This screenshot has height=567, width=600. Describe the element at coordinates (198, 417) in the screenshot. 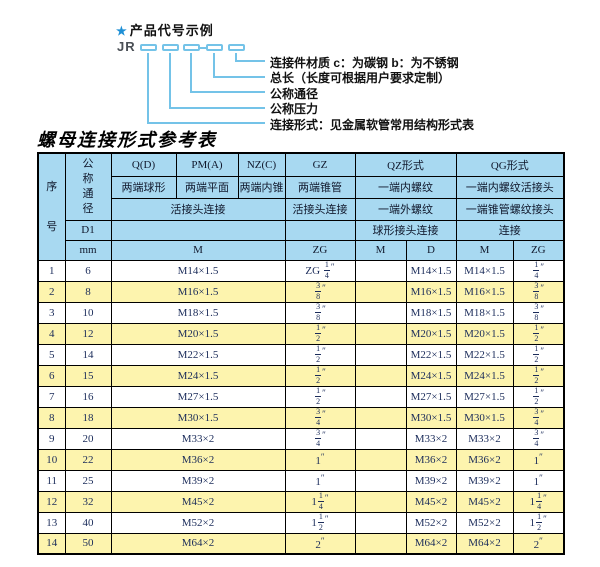

I see `m-thread-cell: M30×1.5` at that location.